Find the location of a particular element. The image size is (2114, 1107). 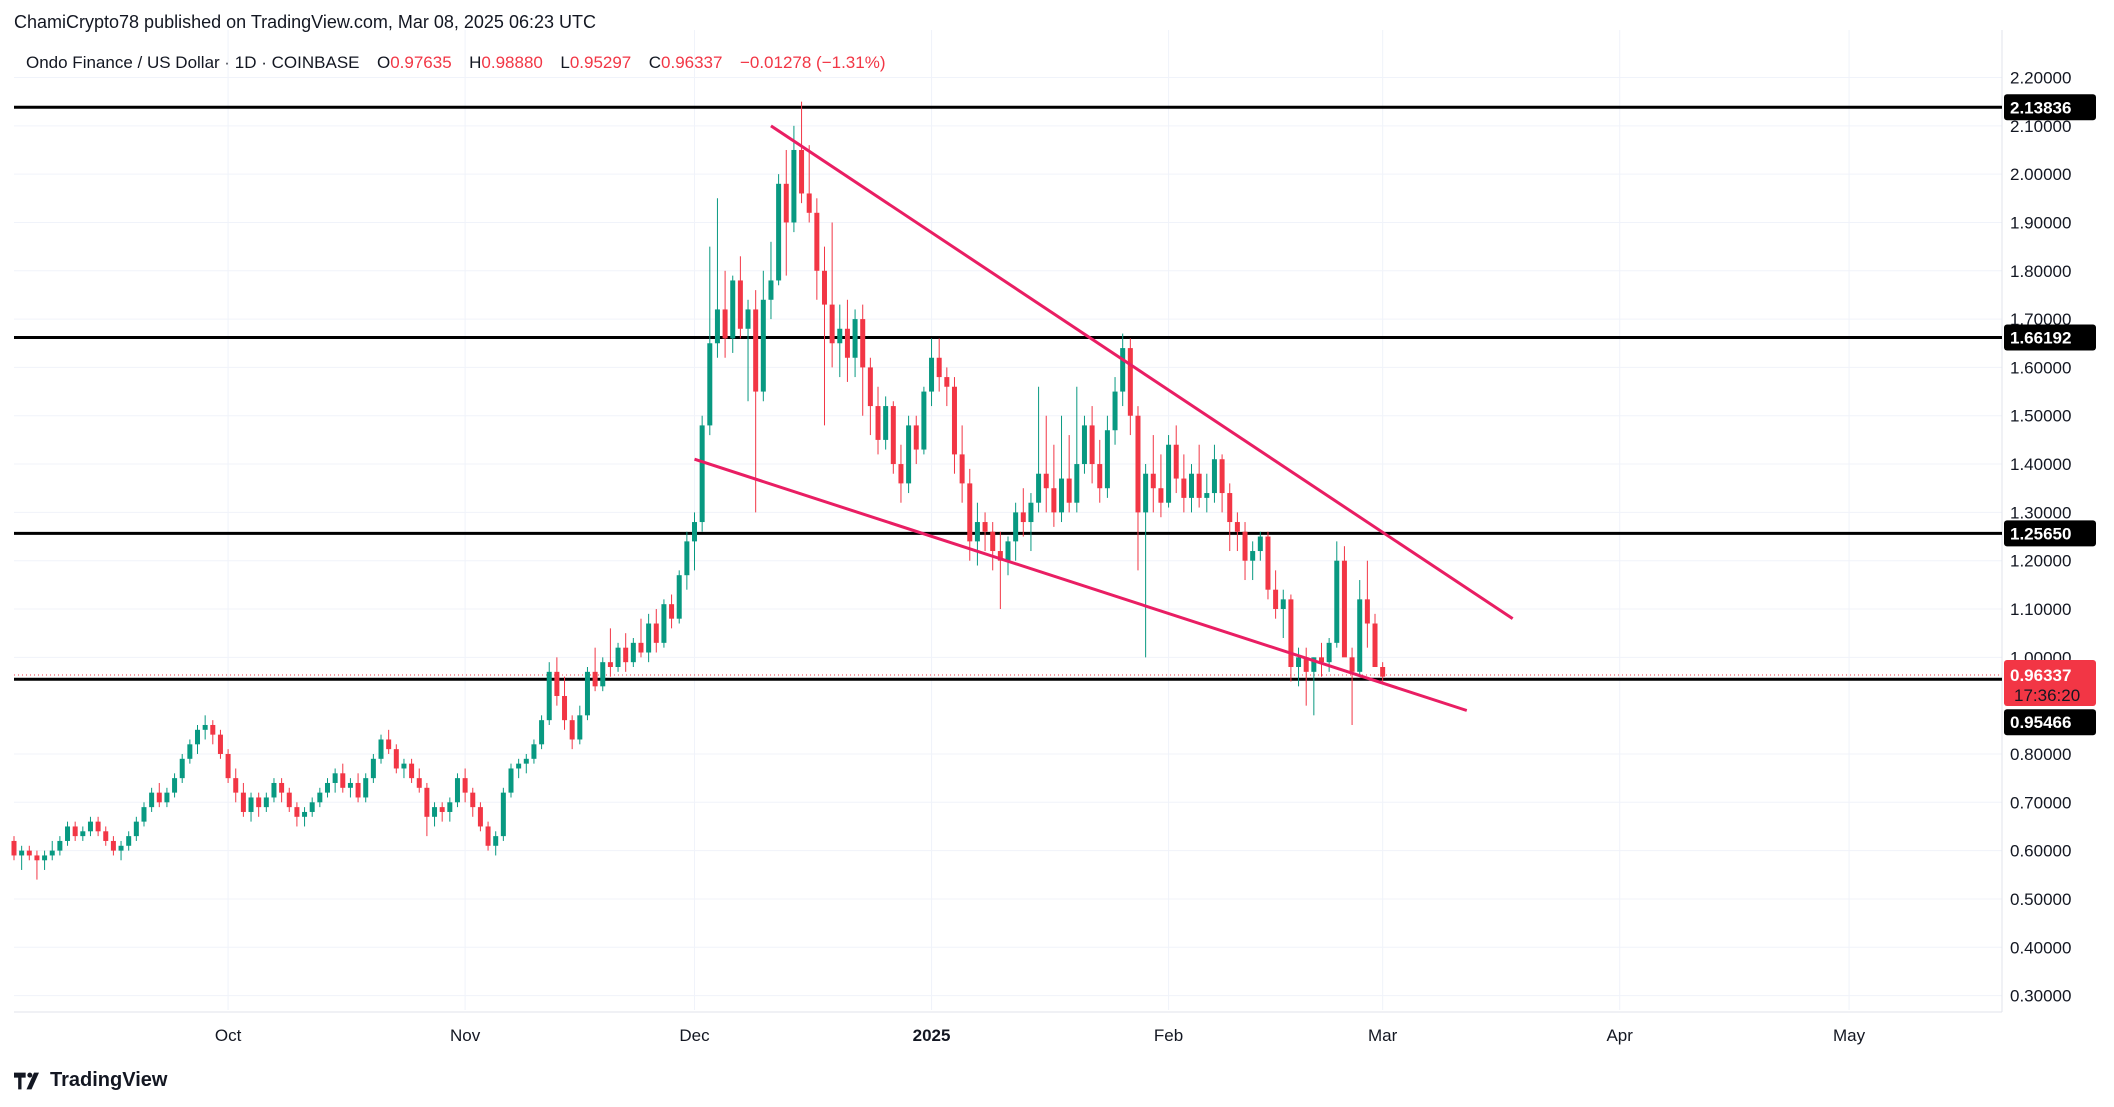

last-price-badge is located at coordinates (2050, 683).